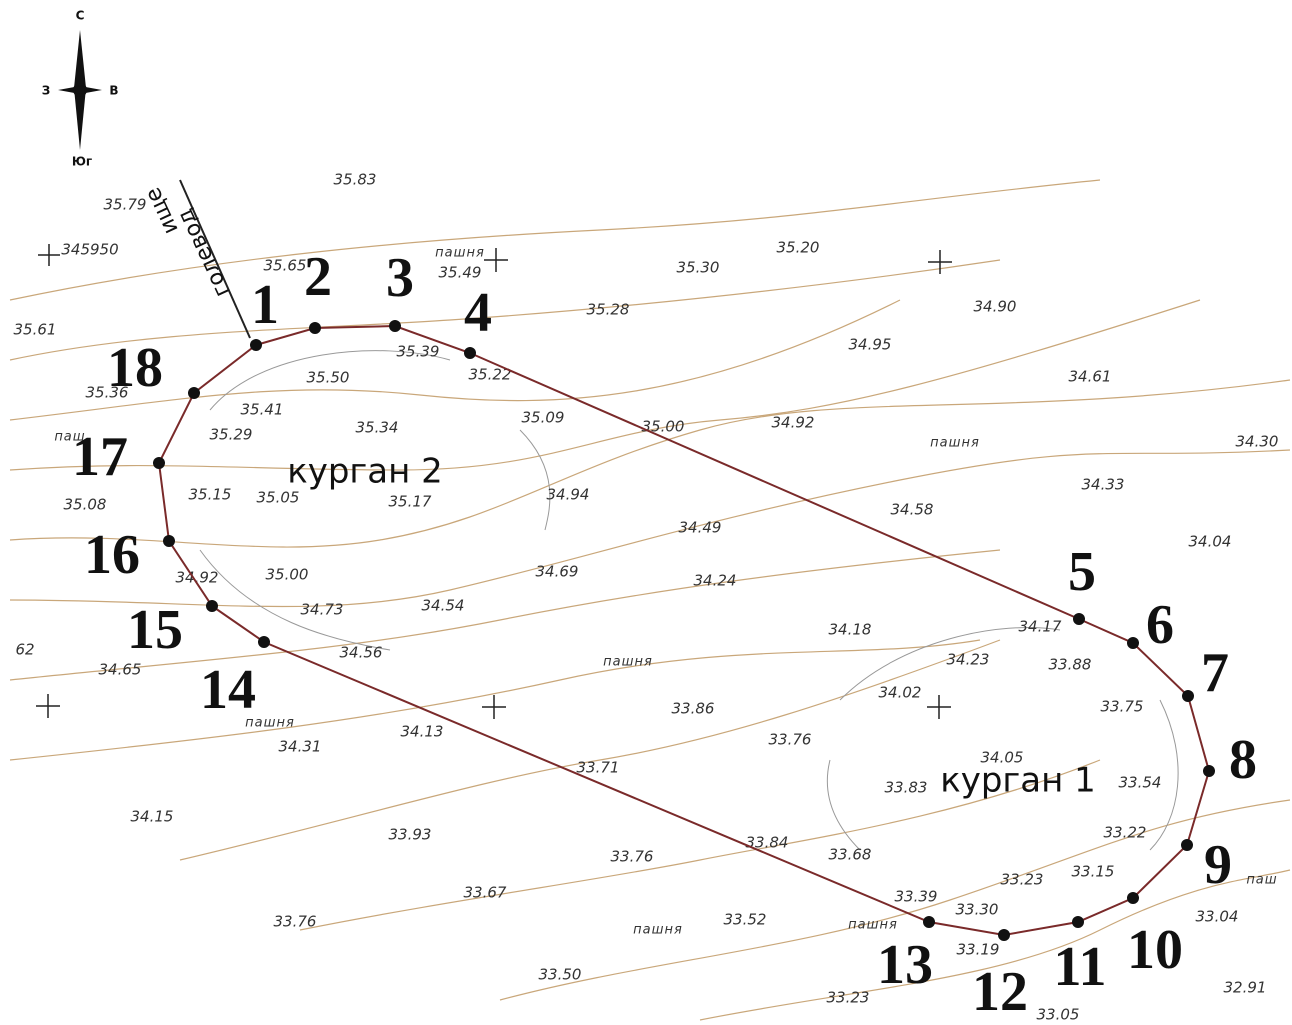  What do you see at coordinates (1082, 572) in the screenshot?
I see `point-label: 5` at bounding box center [1082, 572].